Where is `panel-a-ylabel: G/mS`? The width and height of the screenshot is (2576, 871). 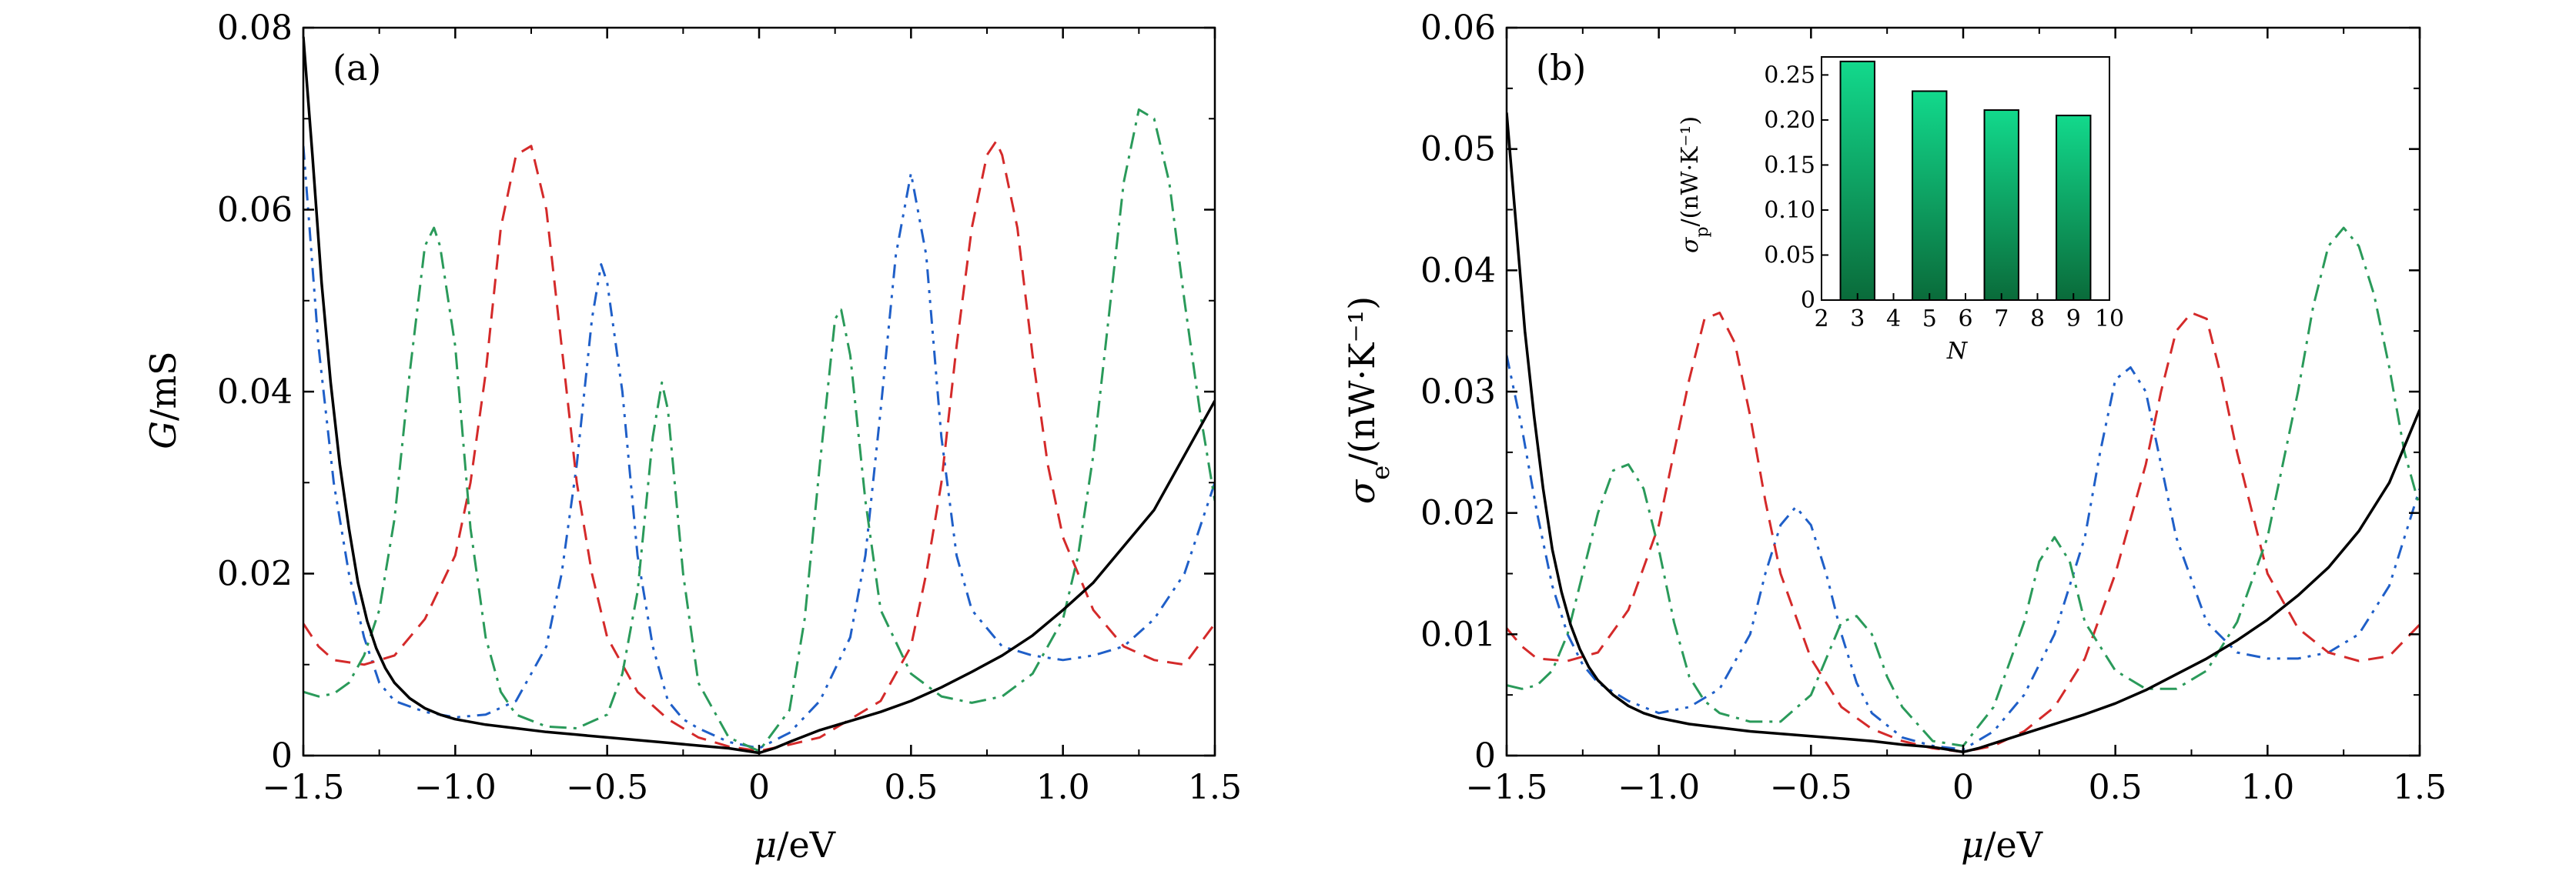 panel-a-ylabel: G/mS is located at coordinates (163, 400).